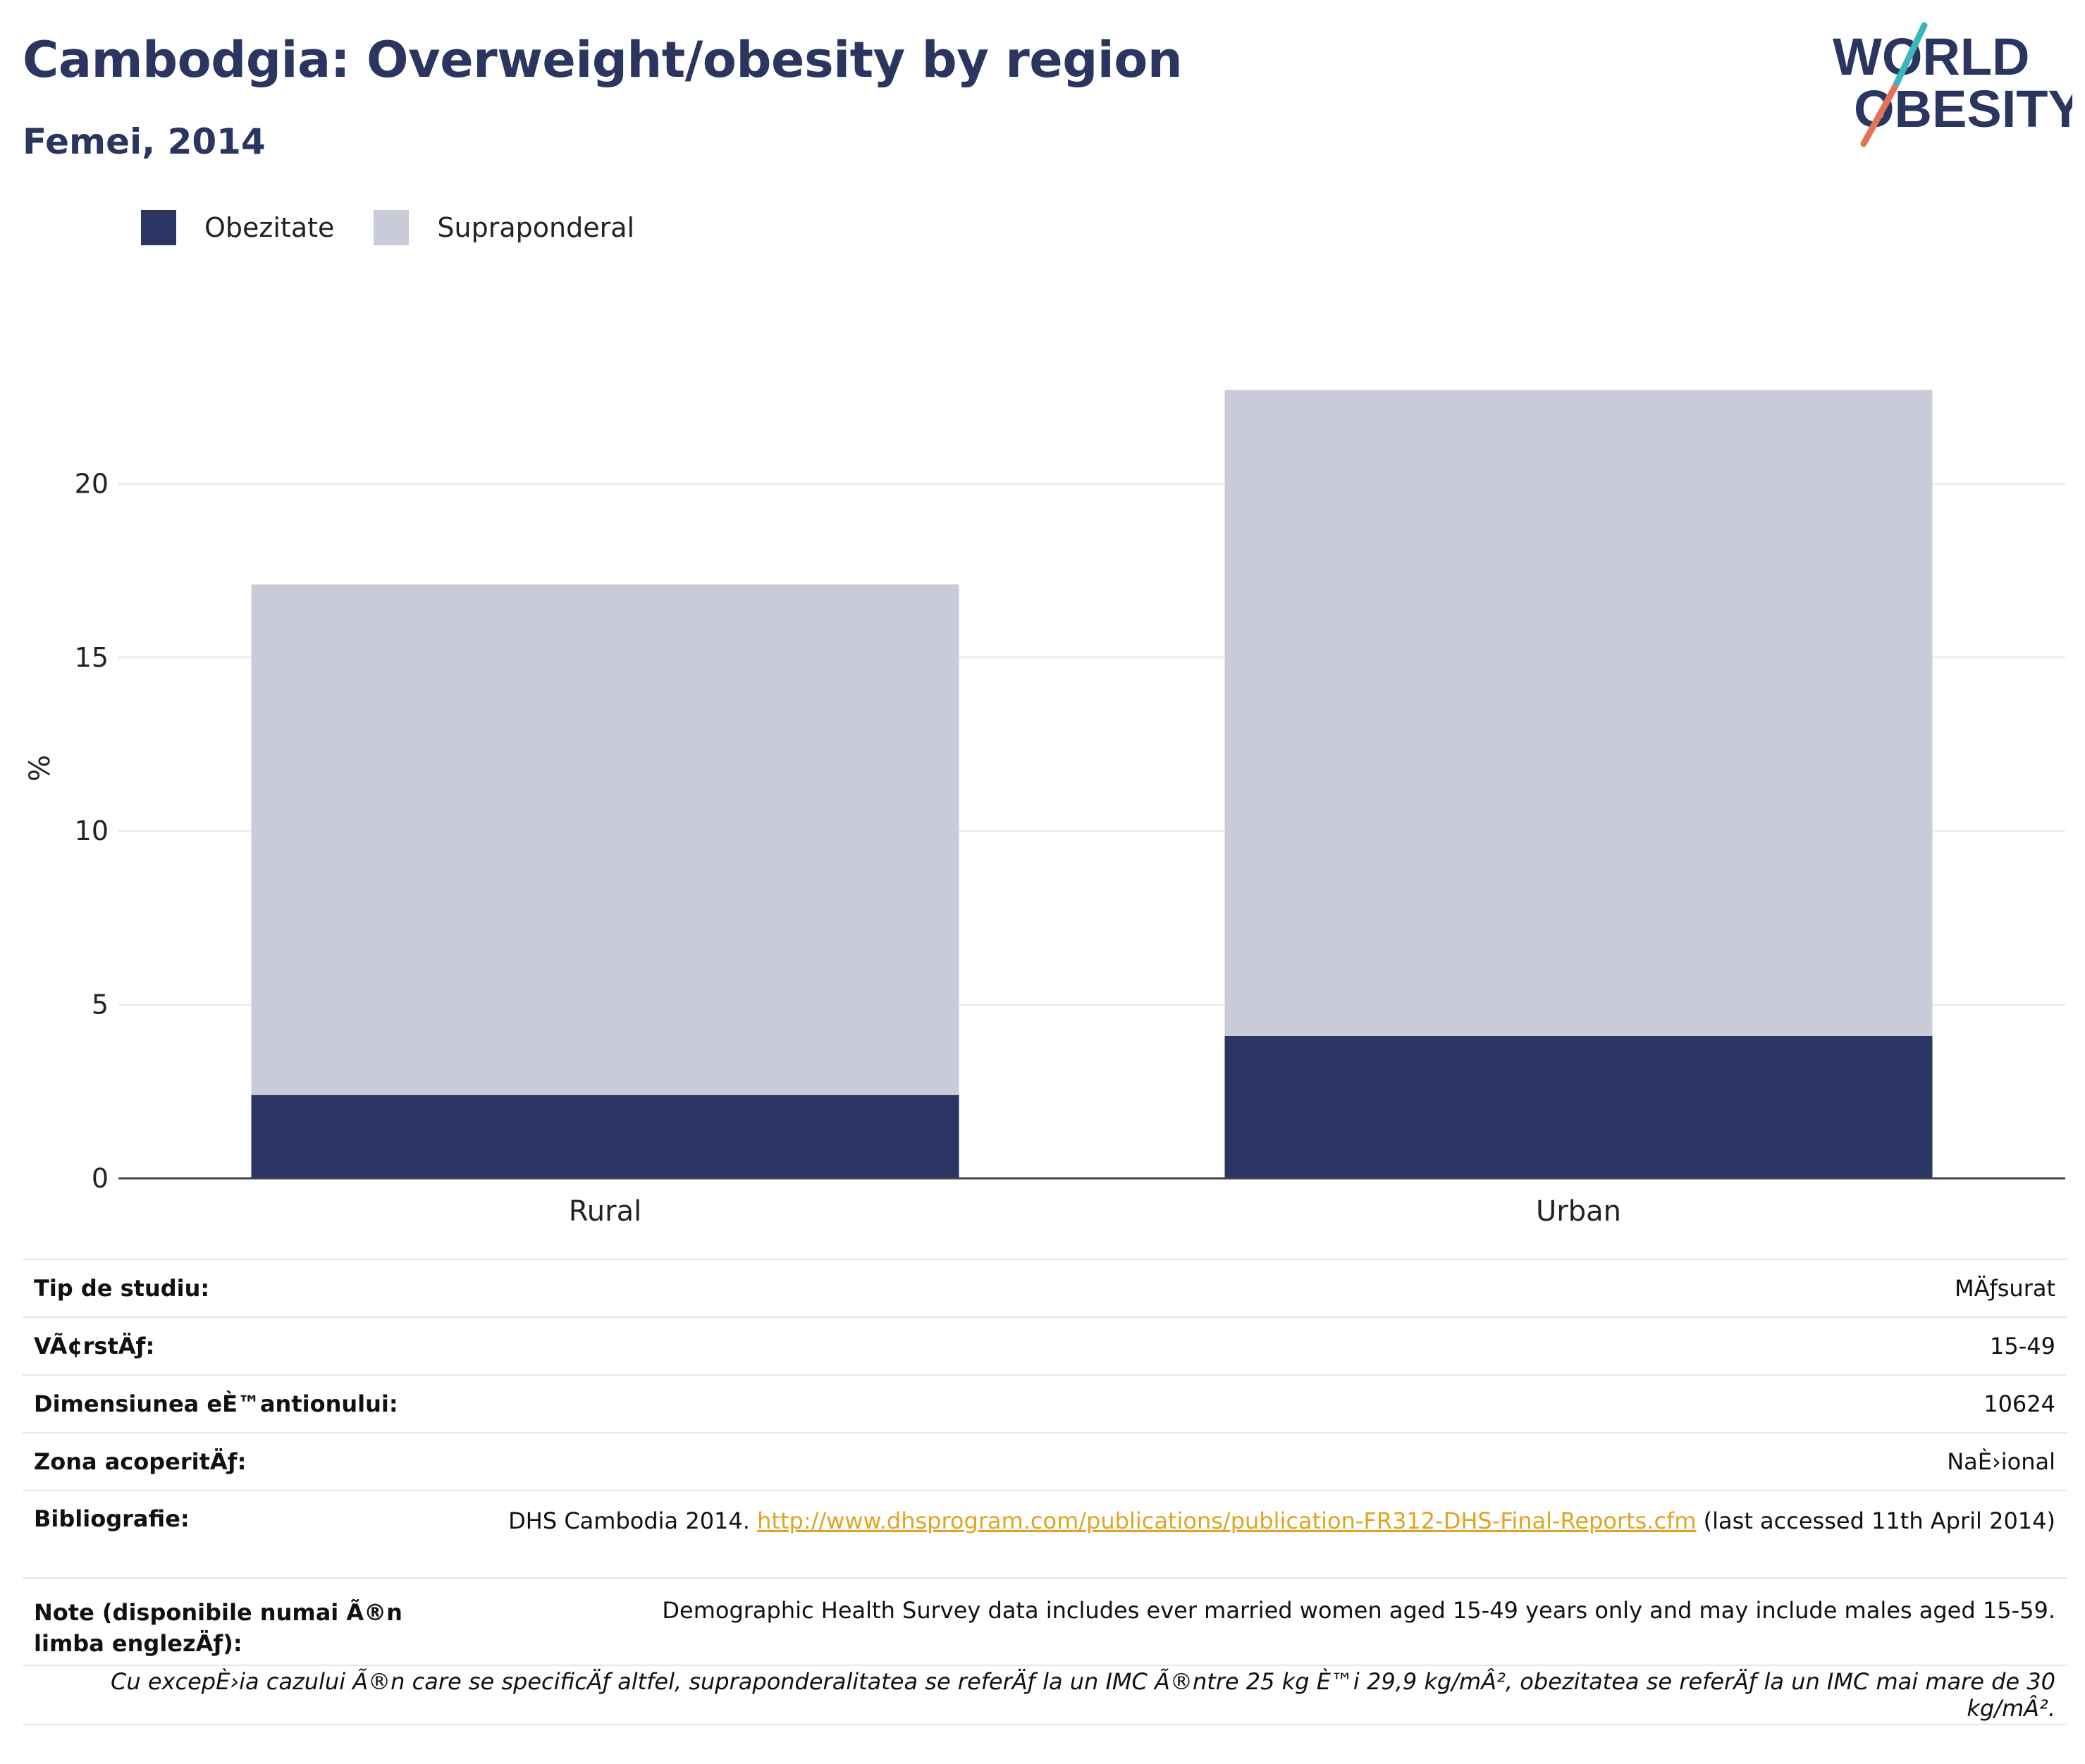 The image size is (2085, 1764). Describe the element at coordinates (605, 839) in the screenshot. I see `bar-rural-supraponderal` at that location.